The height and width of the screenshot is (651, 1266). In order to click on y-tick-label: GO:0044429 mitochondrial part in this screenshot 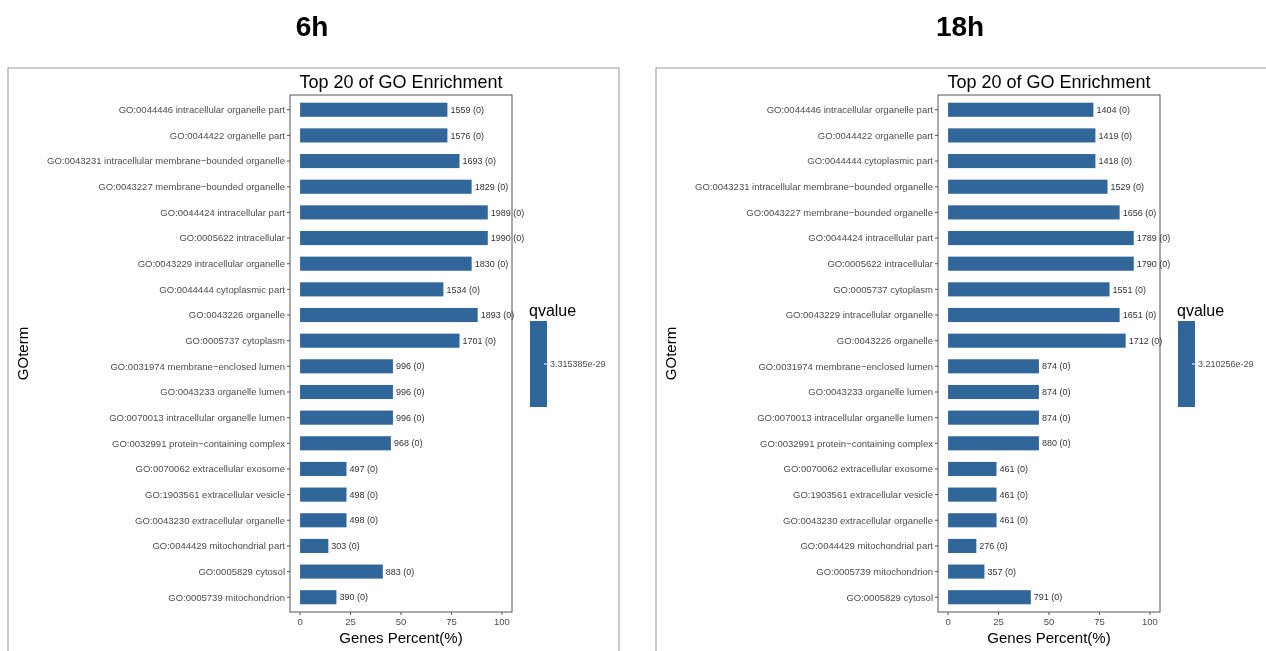, I will do `click(867, 546)`.